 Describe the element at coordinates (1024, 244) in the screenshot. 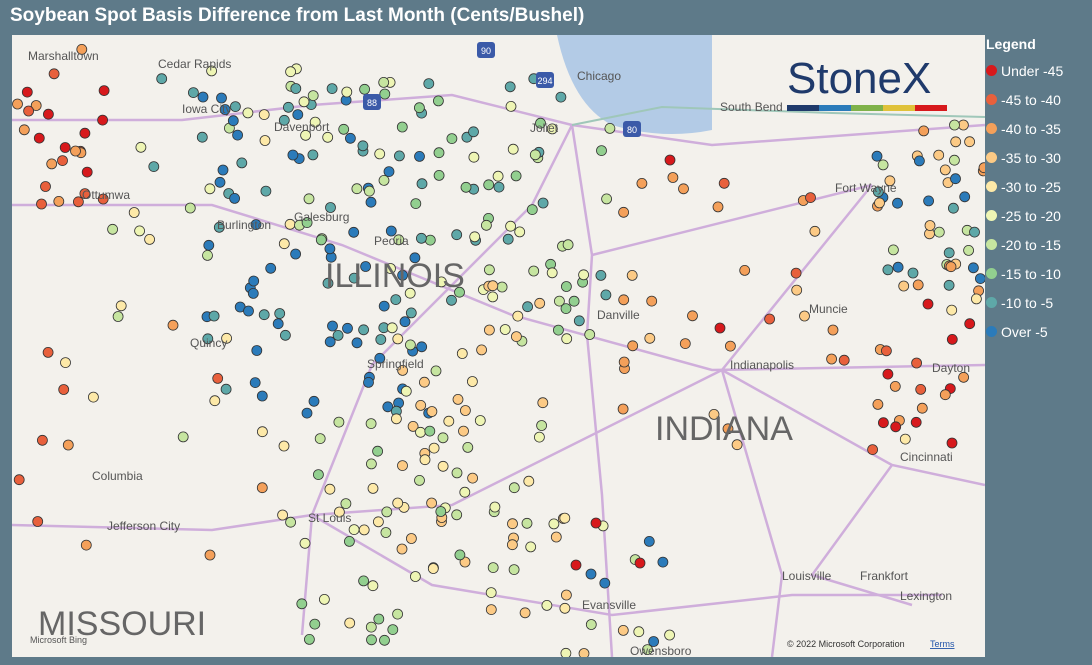

I see `legend-item: -20 to -15` at that location.